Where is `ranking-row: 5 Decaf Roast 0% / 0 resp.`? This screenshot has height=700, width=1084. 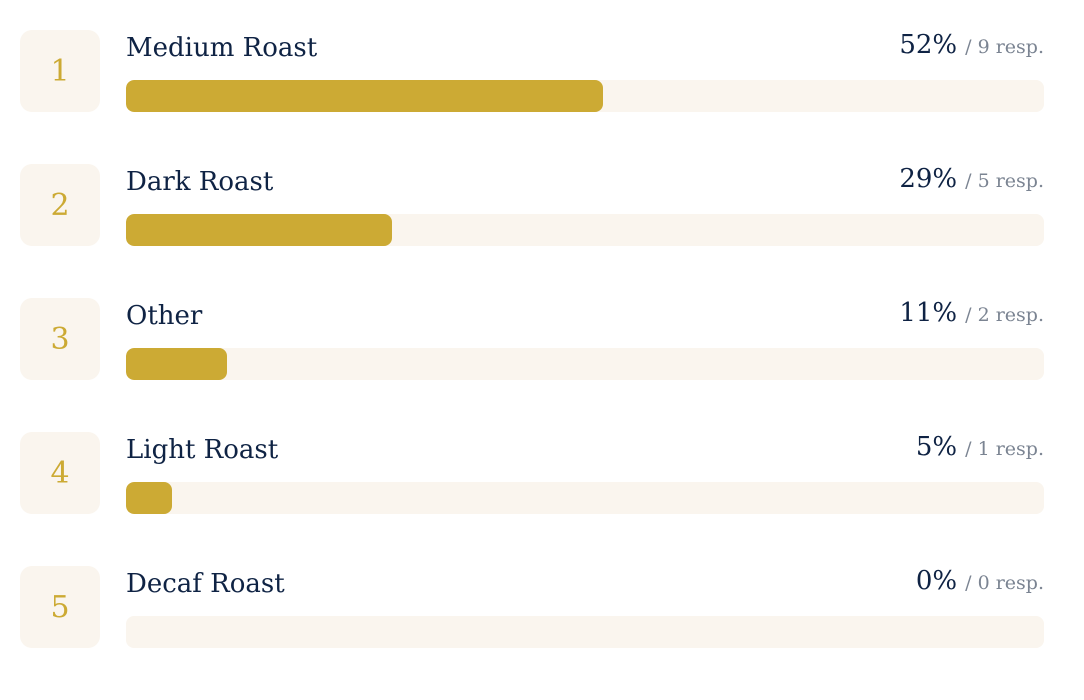 ranking-row: 5 Decaf Roast 0% / 0 resp. is located at coordinates (532, 607).